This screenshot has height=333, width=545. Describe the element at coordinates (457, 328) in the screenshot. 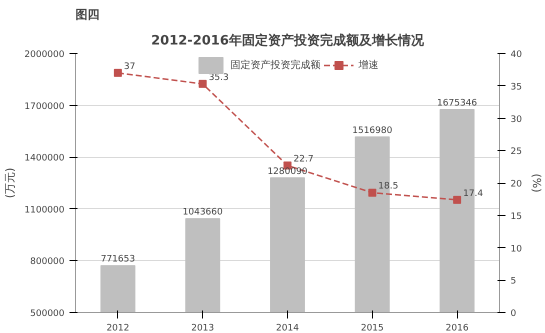

I see `x-tick-label: 2016` at that location.